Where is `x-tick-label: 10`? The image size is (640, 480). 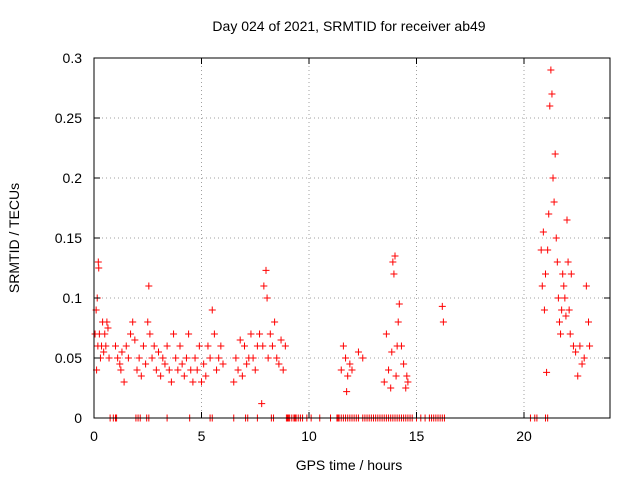 x-tick-label: 10 is located at coordinates (309, 436).